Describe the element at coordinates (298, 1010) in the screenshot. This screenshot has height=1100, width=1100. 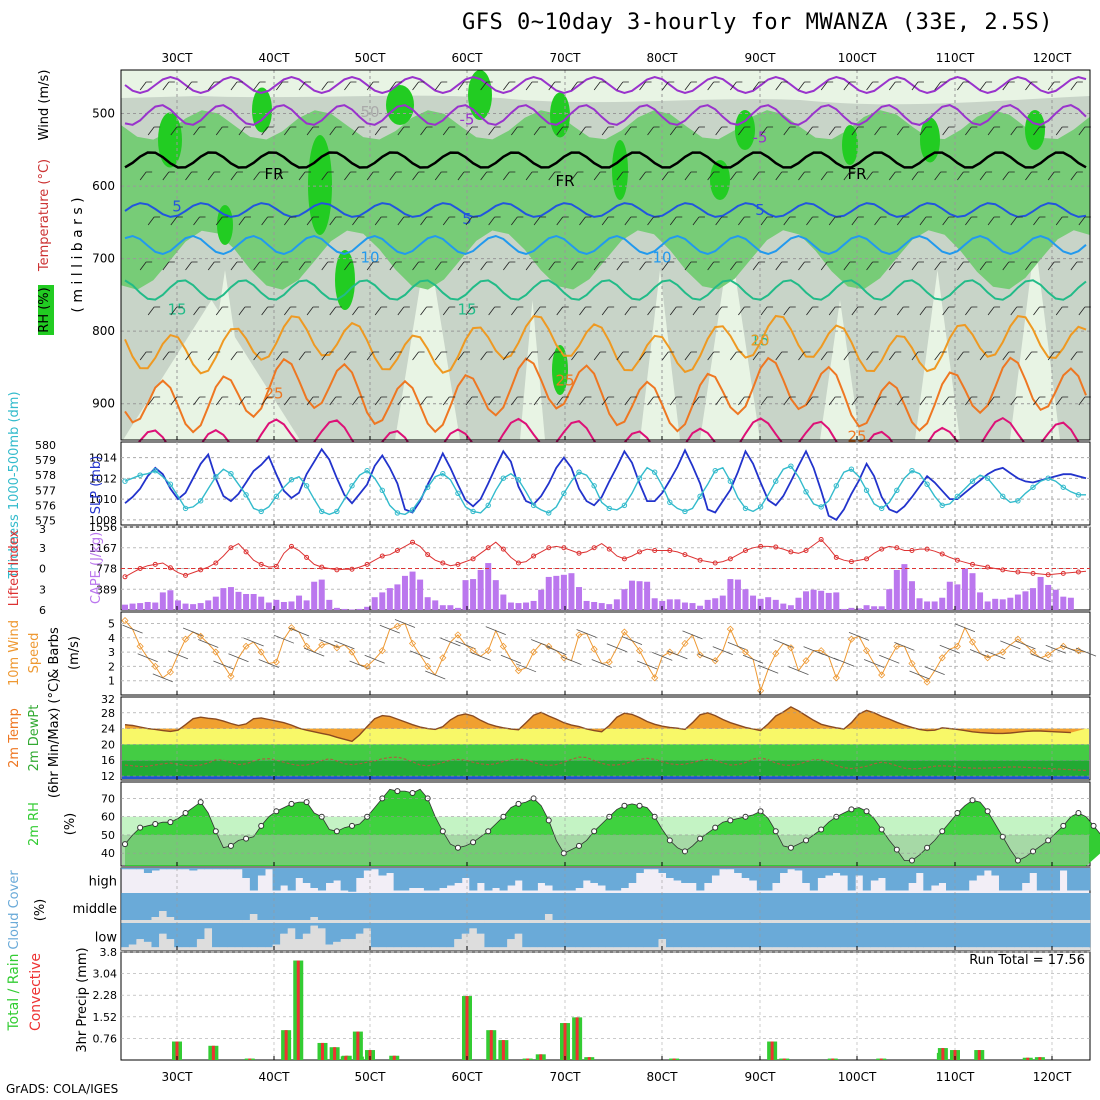
I see `precip-convective-bar` at that location.